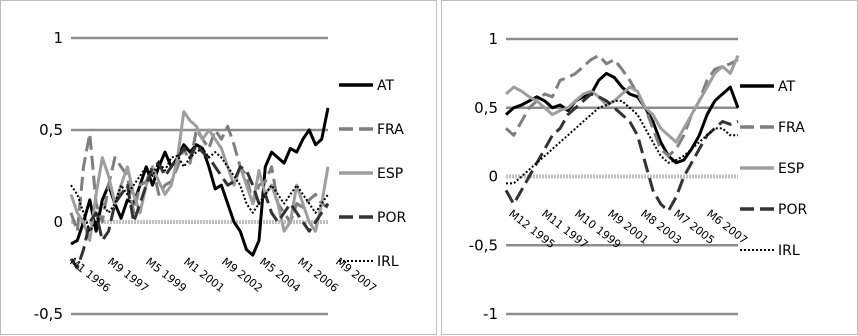 Image resolution: width=858 pixels, height=336 pixels. I want to click on x-tick-label: M1 2001, so click(204, 275).